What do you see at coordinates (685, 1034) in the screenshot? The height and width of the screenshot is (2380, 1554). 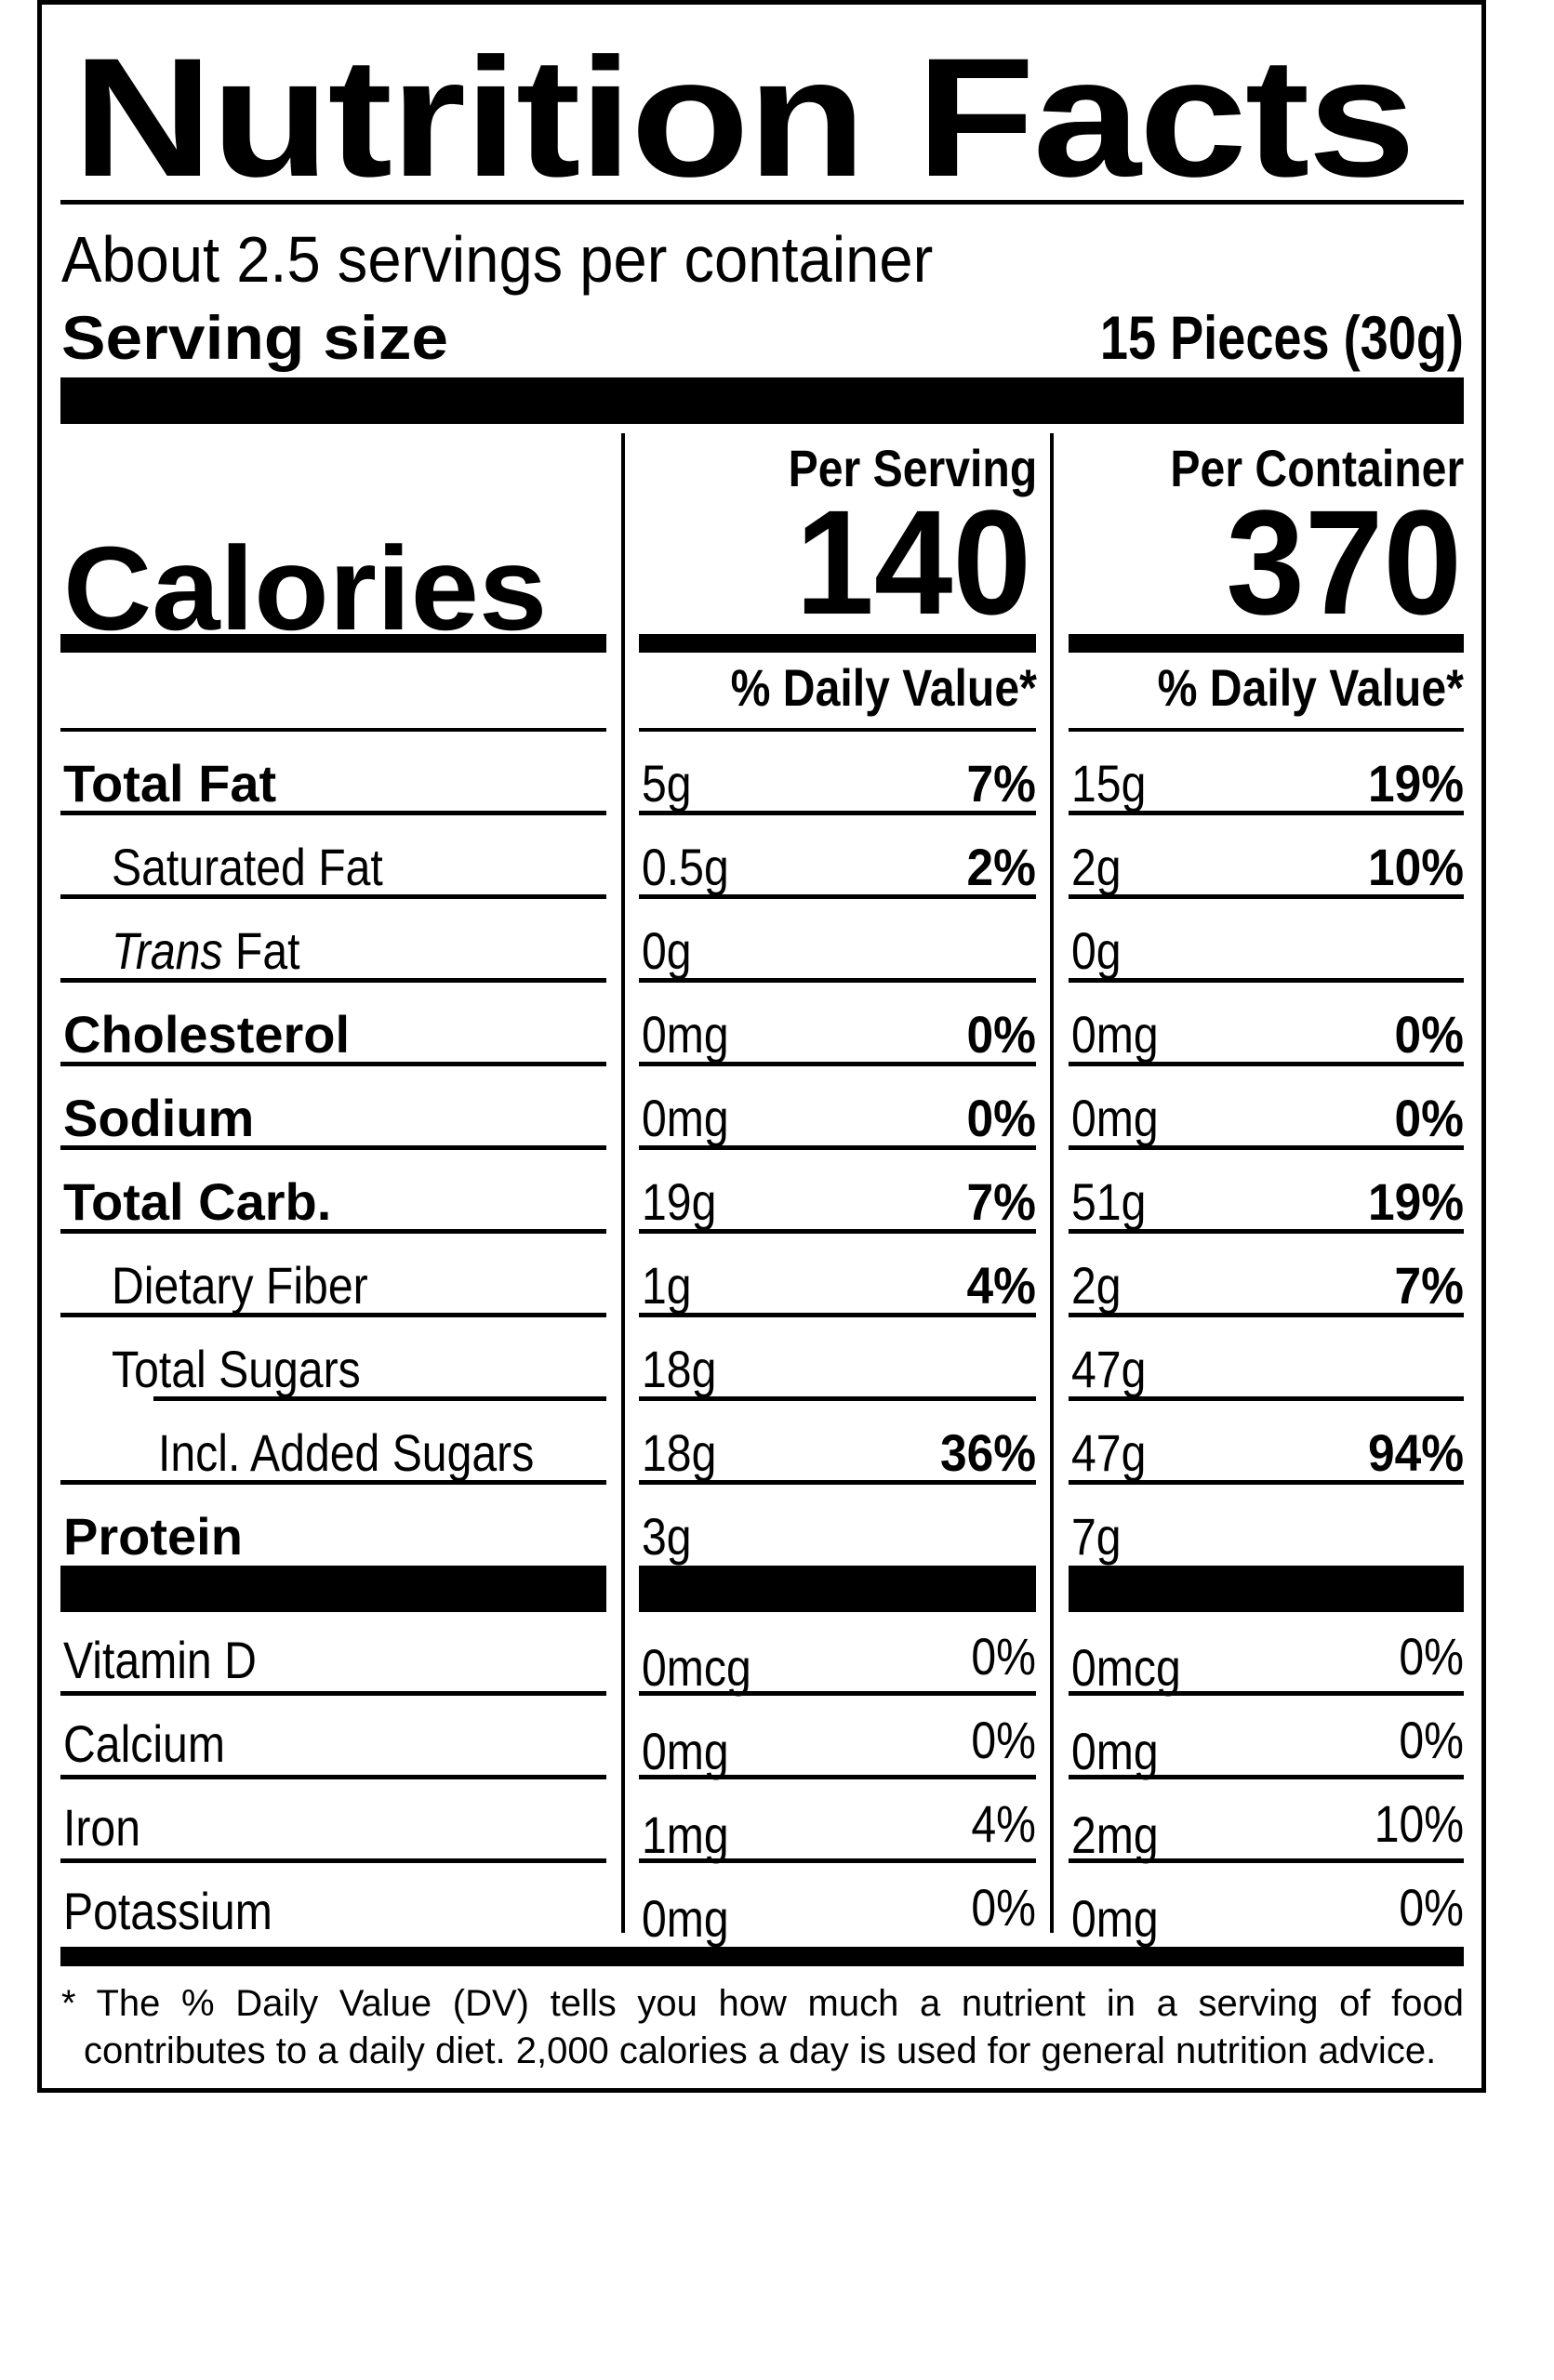 I see `amount-per-serving: 0mg` at bounding box center [685, 1034].